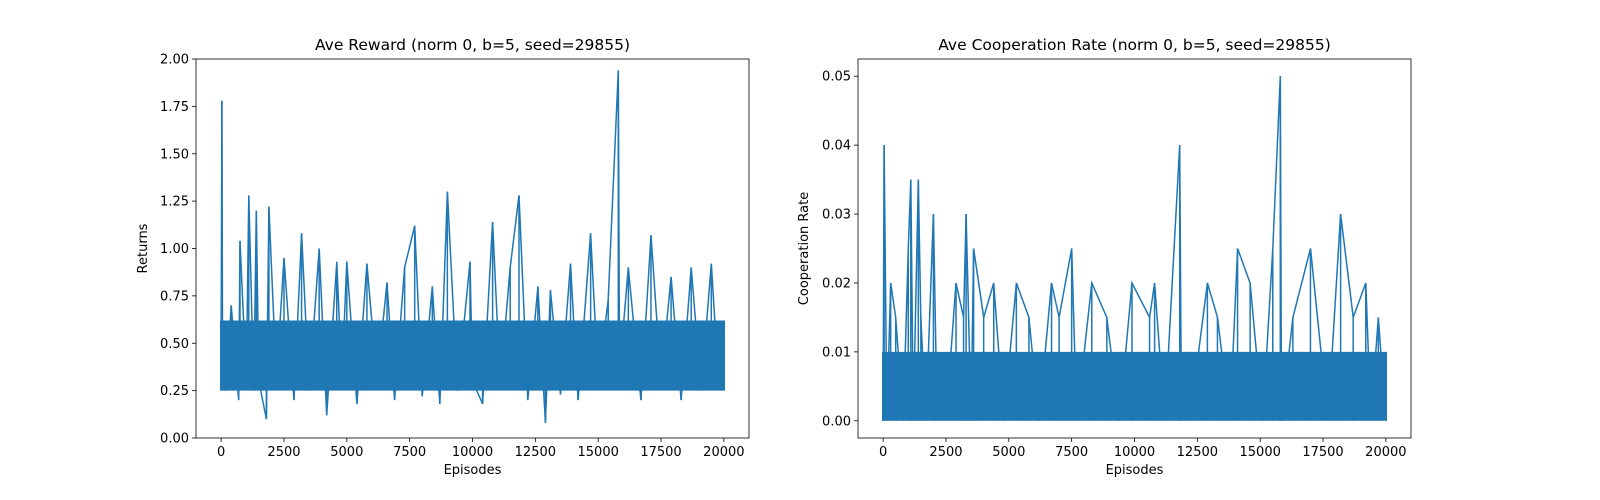 The height and width of the screenshot is (500, 1600). What do you see at coordinates (174, 249) in the screenshot?
I see `y-tick-label: 1.00` at bounding box center [174, 249].